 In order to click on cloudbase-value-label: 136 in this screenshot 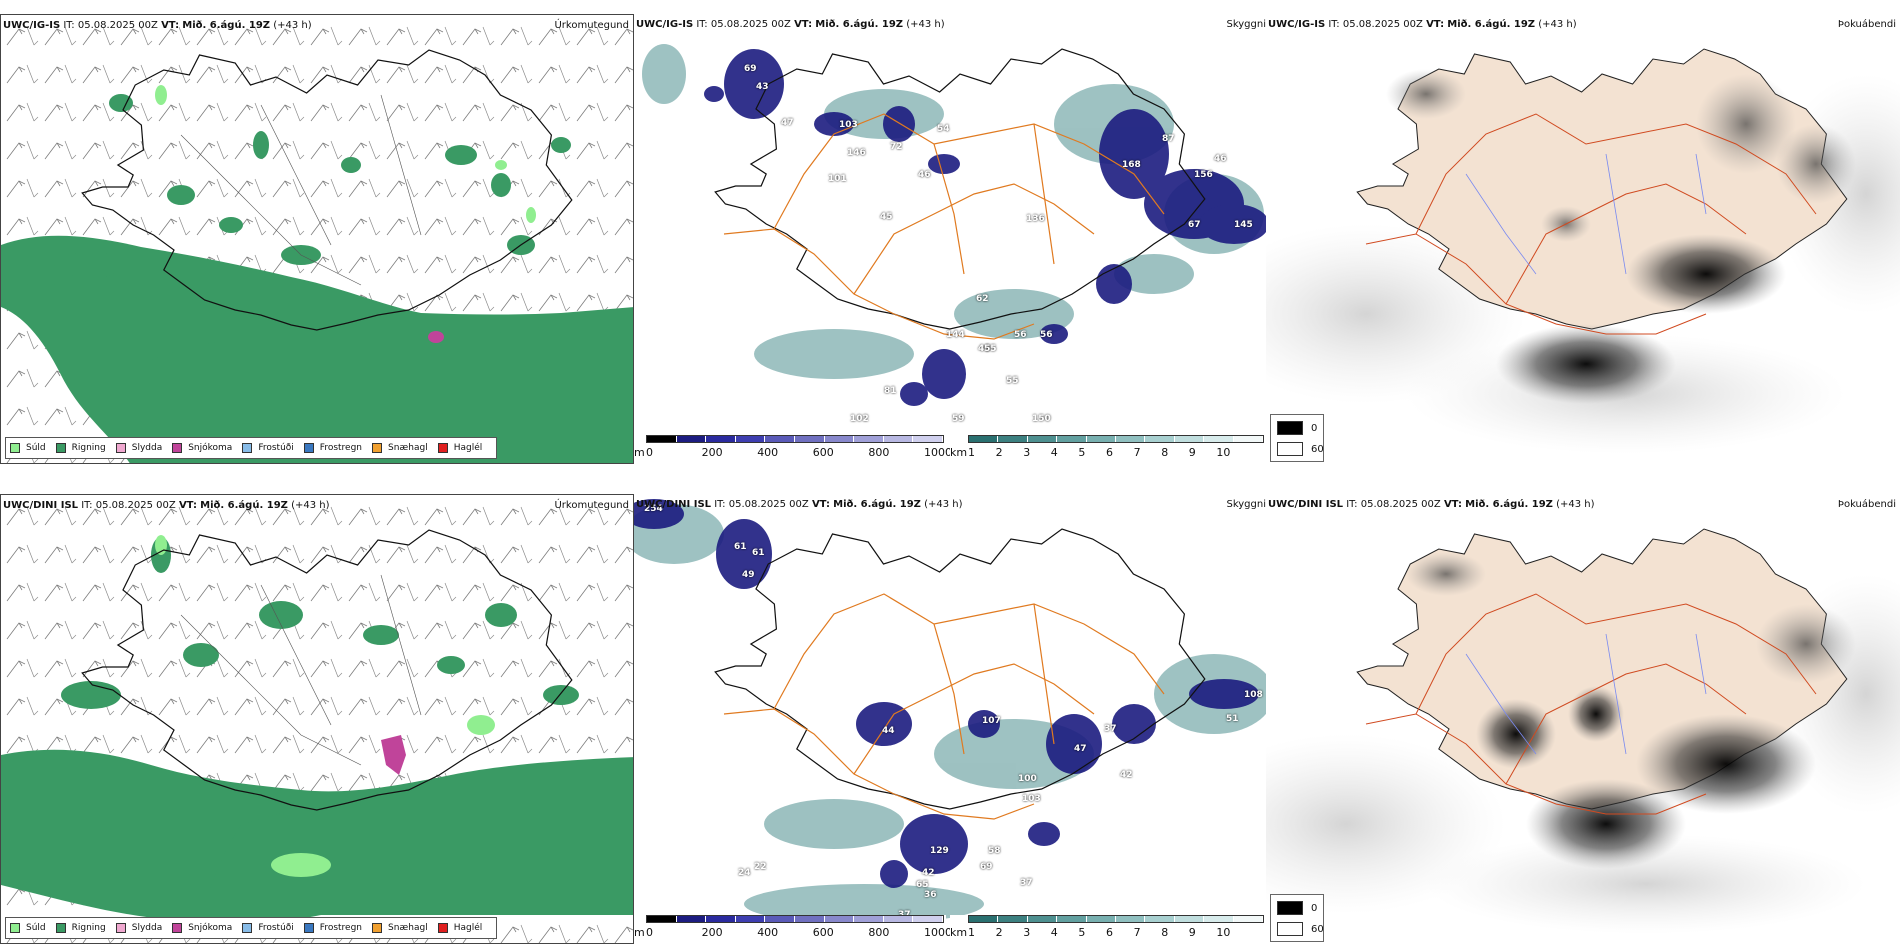, I will do `click(1035, 219)`.